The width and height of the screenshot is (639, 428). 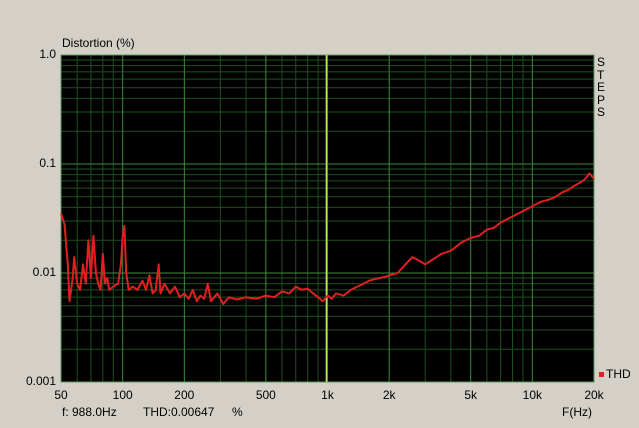 I want to click on status-unit: %, so click(x=237, y=412).